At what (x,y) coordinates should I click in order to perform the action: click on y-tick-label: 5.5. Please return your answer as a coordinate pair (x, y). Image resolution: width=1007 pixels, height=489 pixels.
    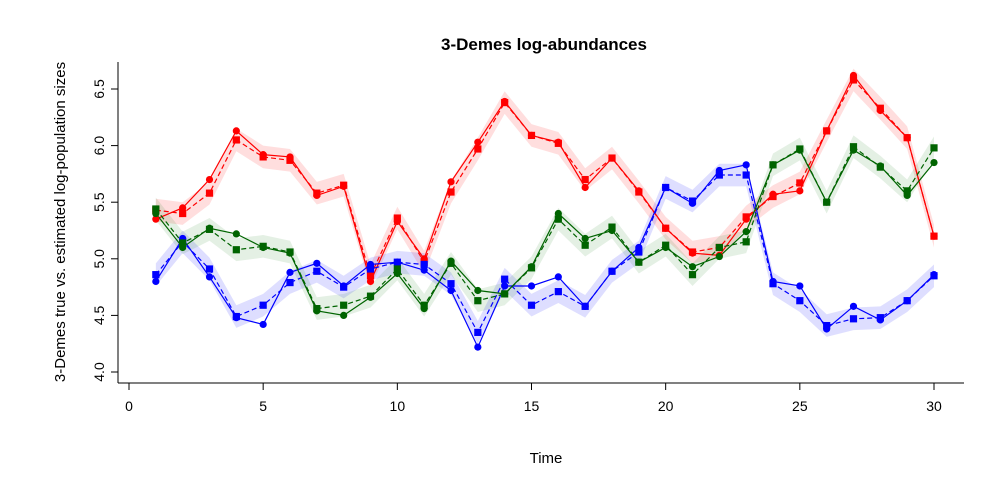
    Looking at the image, I should click on (99, 202).